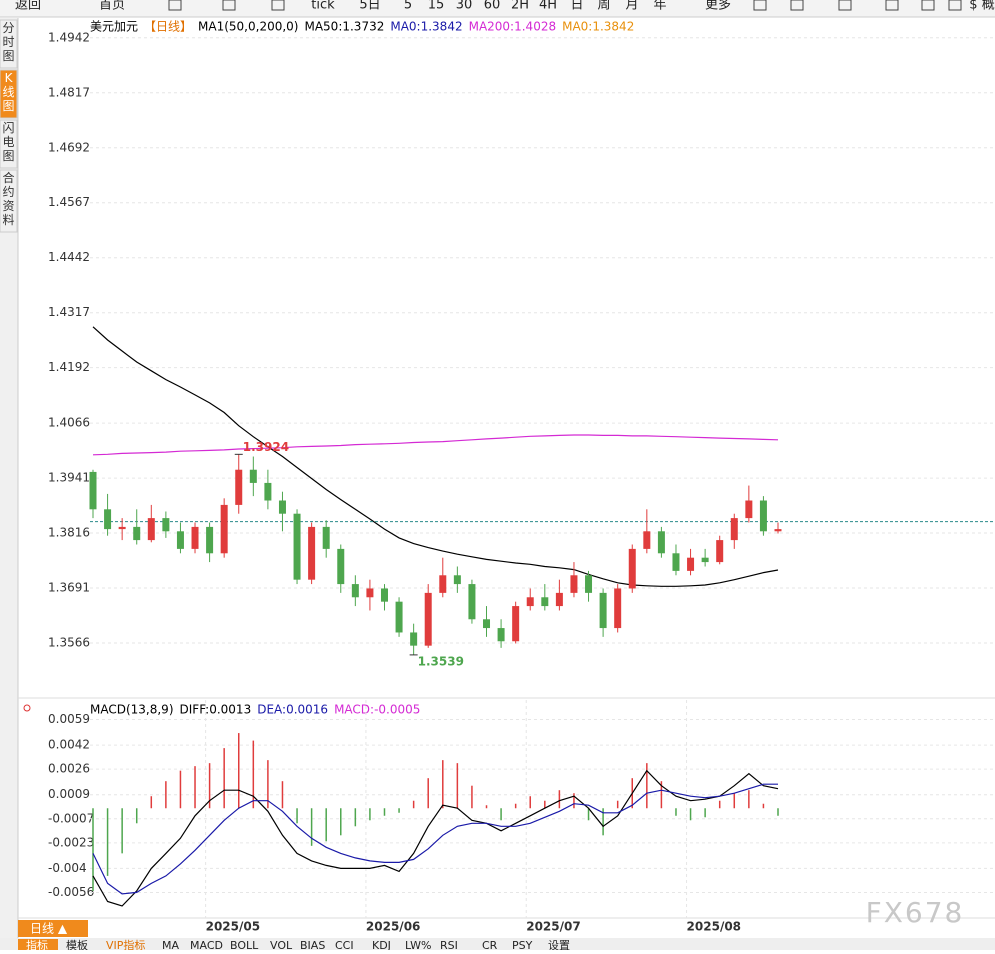 The image size is (995, 954). What do you see at coordinates (522, 945) in the screenshot?
I see `bottom-tab: PSY` at bounding box center [522, 945].